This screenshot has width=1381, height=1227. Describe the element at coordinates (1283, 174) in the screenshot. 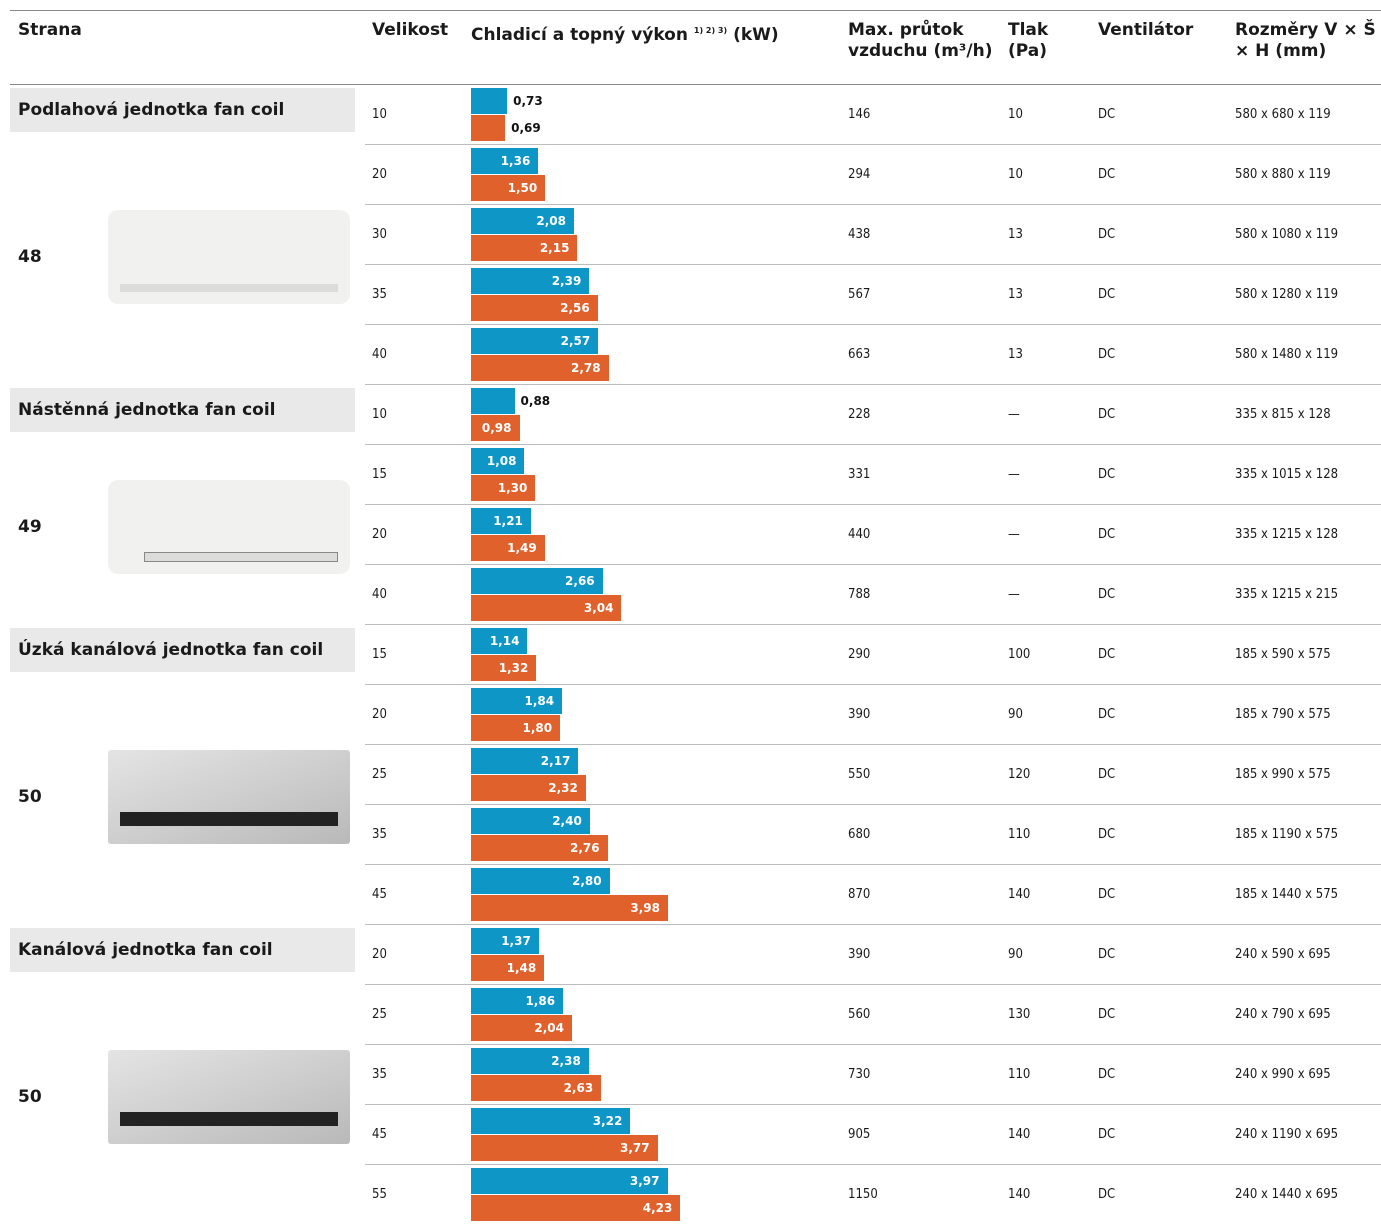

I see `dimensions: 580 x 880 x 119` at that location.